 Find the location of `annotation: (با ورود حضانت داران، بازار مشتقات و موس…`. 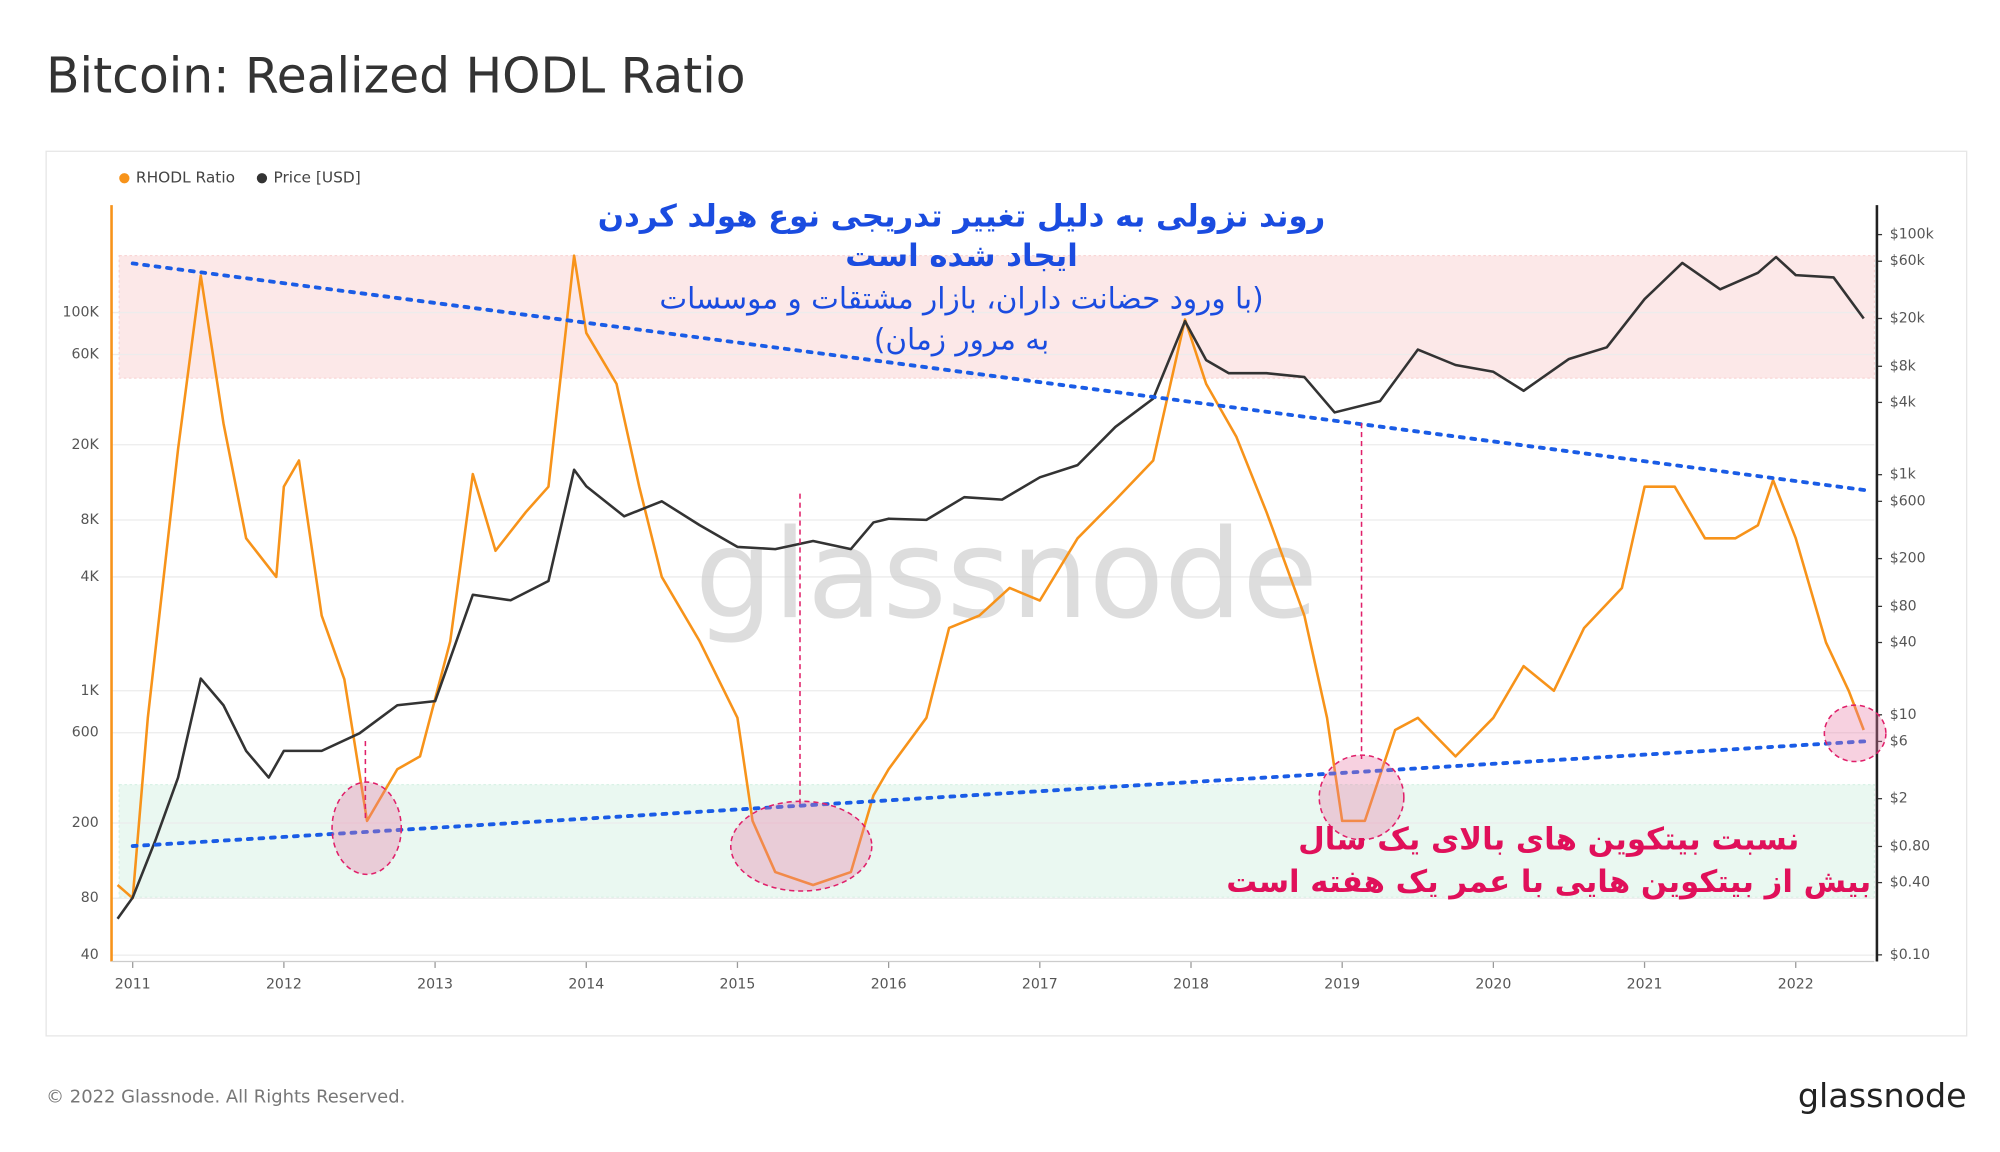

annotation: (با ورود حضانت داران، بازار مشتقات و موس… is located at coordinates (961, 299).